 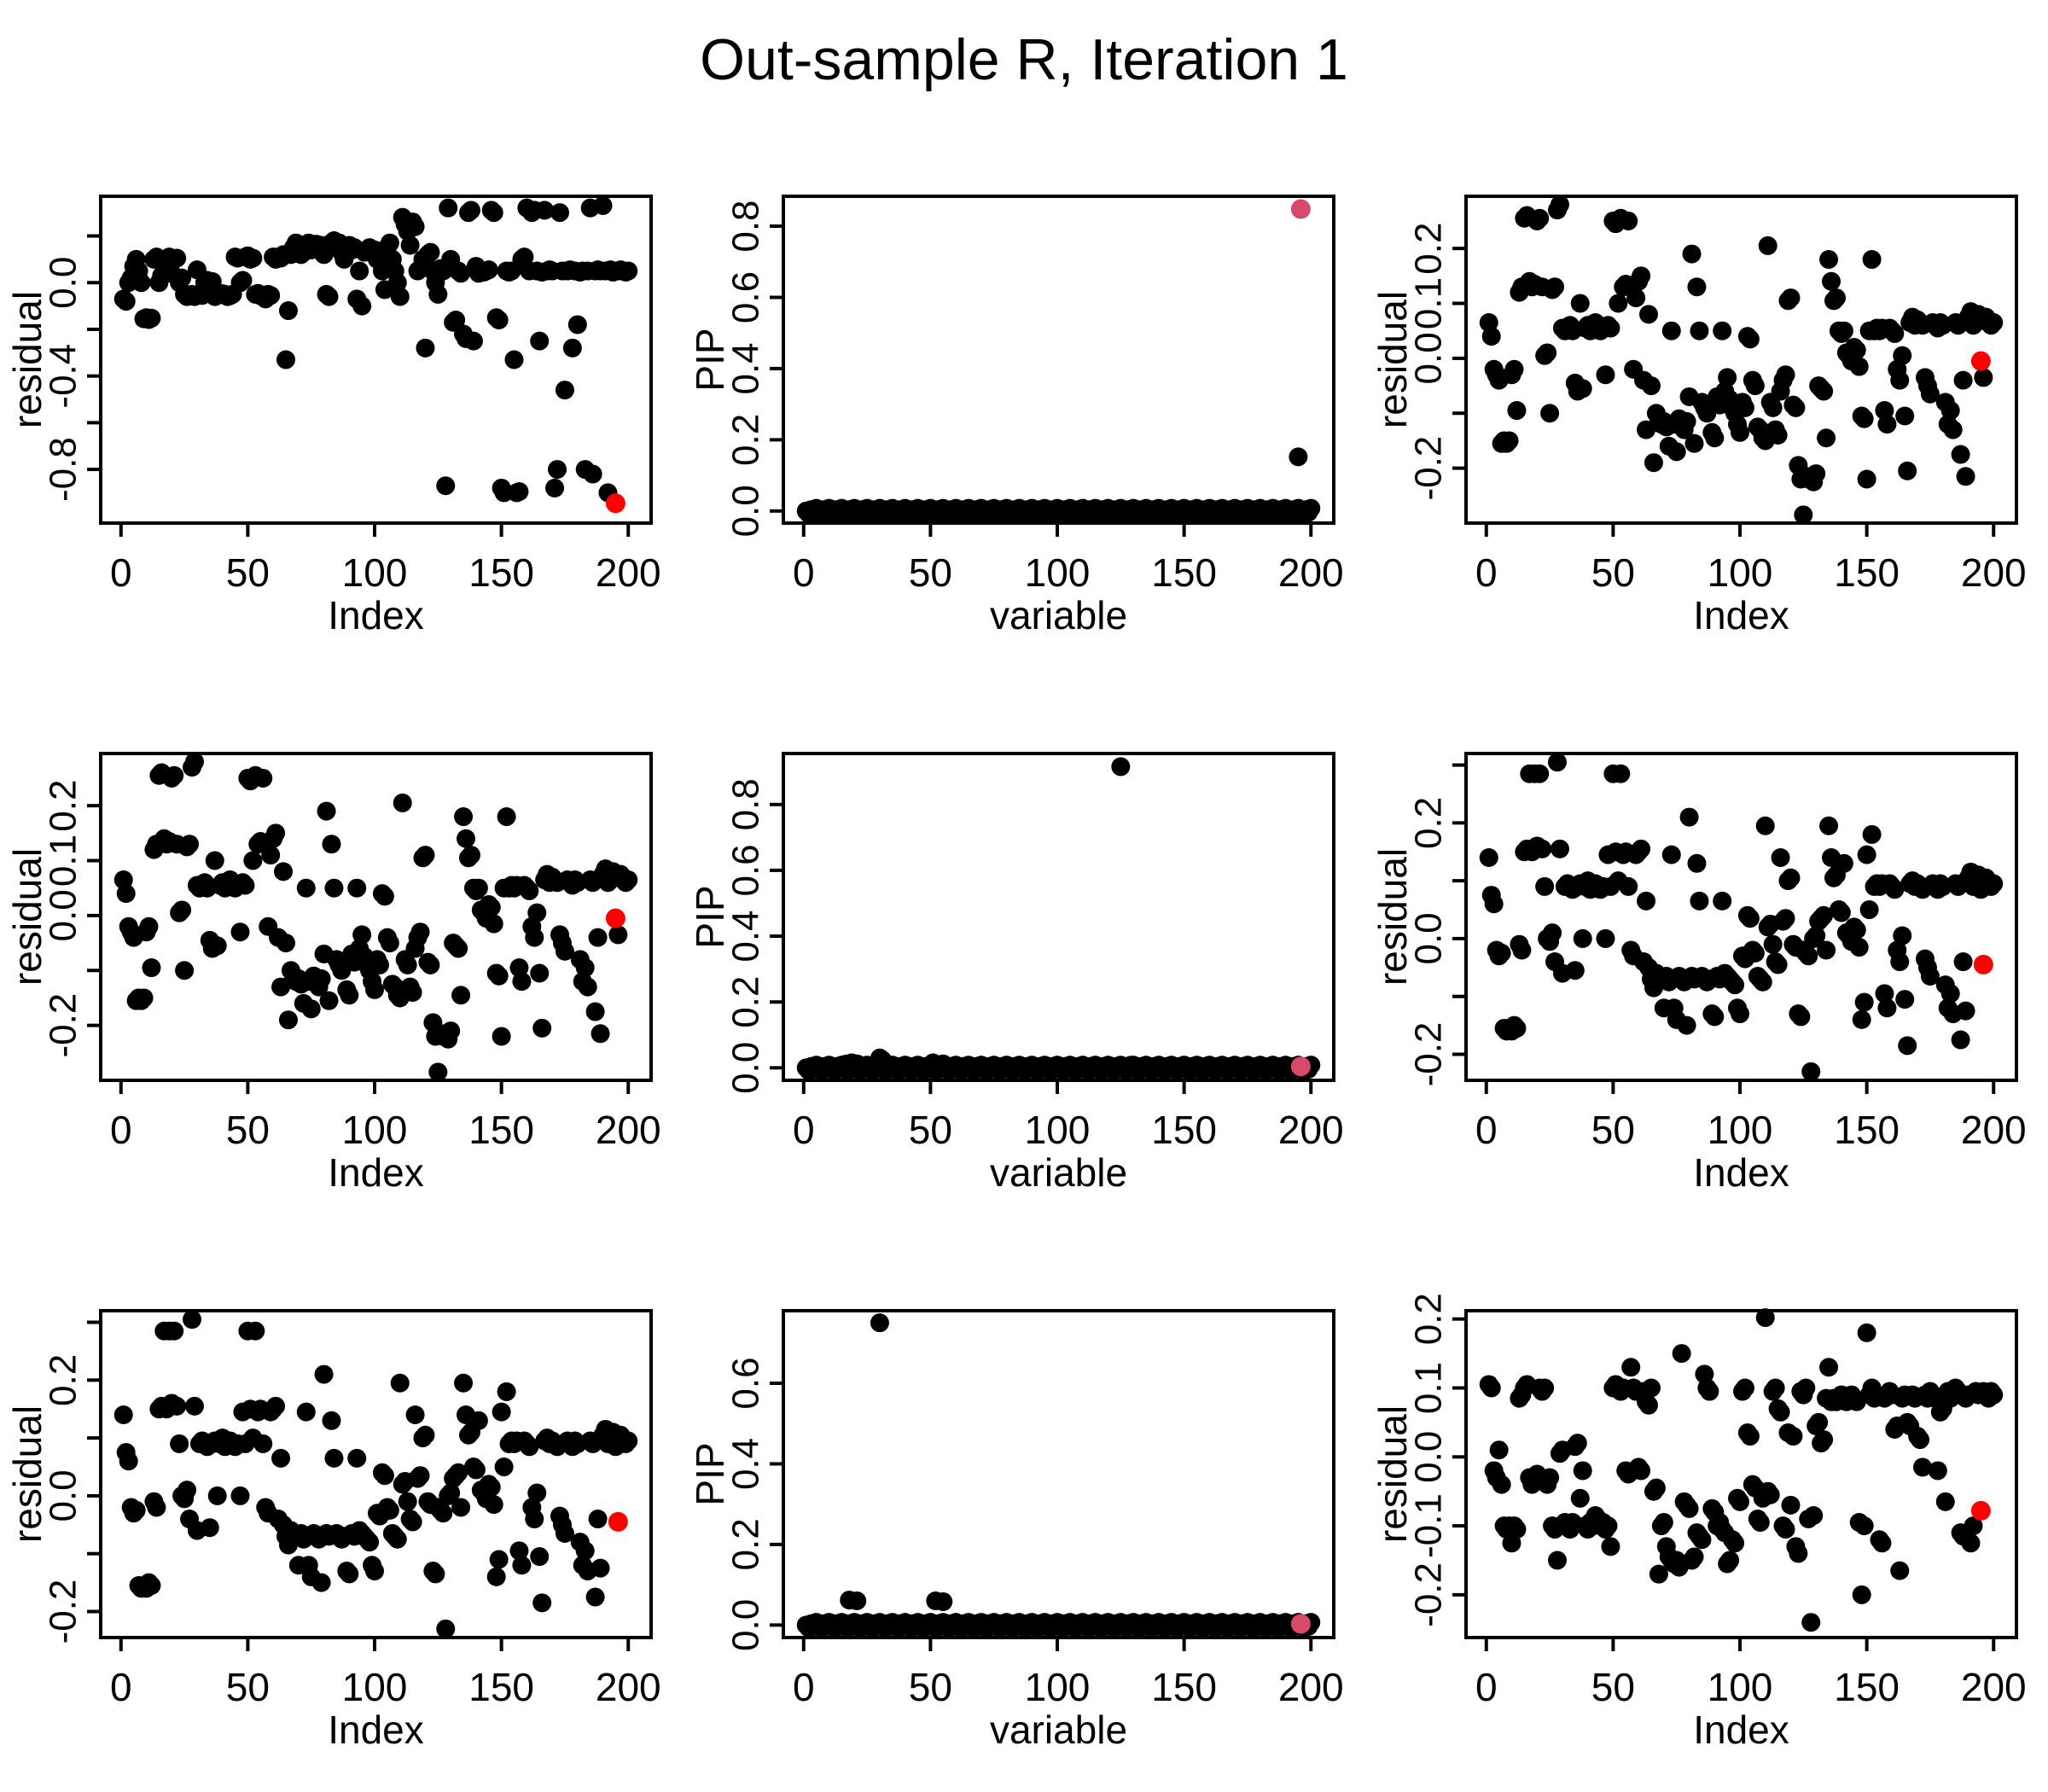 I want to click on x-tick-label: 50, so click(x=248, y=1687).